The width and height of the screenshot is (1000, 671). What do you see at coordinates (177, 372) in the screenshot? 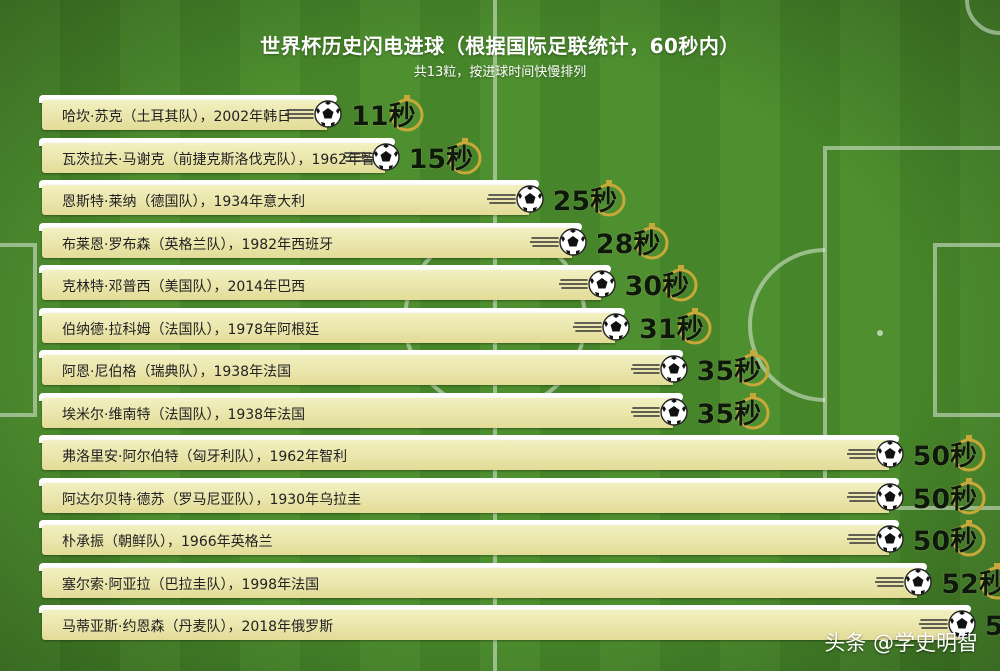
I see `category-label: 阿恩·尼伯格（瑞典队），1938年法国` at bounding box center [177, 372].